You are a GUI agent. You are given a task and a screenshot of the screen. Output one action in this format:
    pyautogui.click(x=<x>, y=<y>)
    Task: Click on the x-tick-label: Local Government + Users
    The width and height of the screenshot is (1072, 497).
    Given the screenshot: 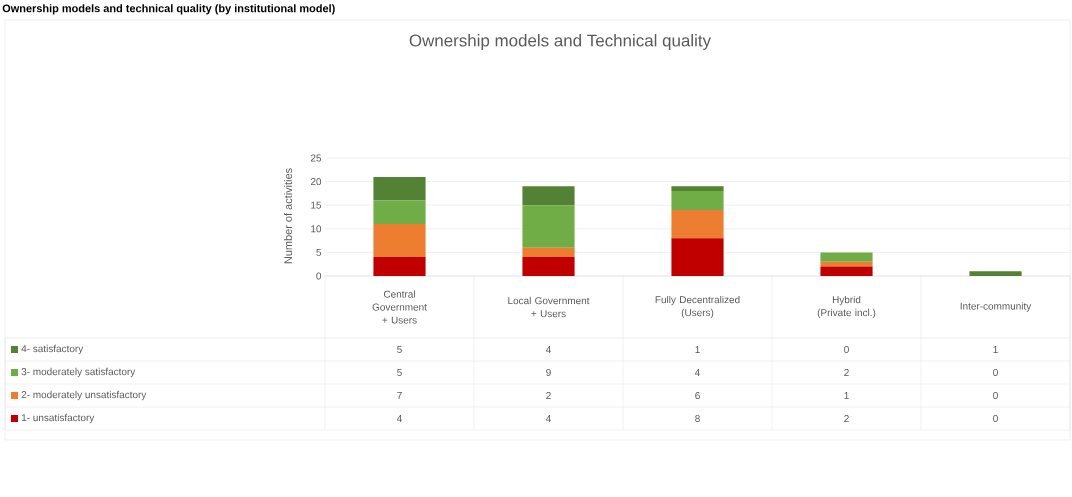 What is the action you would take?
    pyautogui.click(x=549, y=307)
    